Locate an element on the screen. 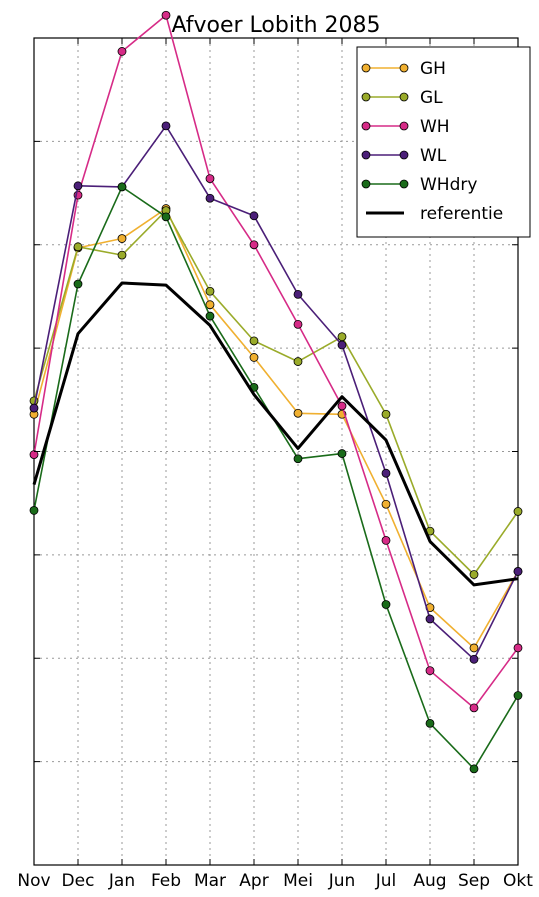 The image size is (539, 897). legend-entry-referentie: referentie is located at coordinates (434, 214).